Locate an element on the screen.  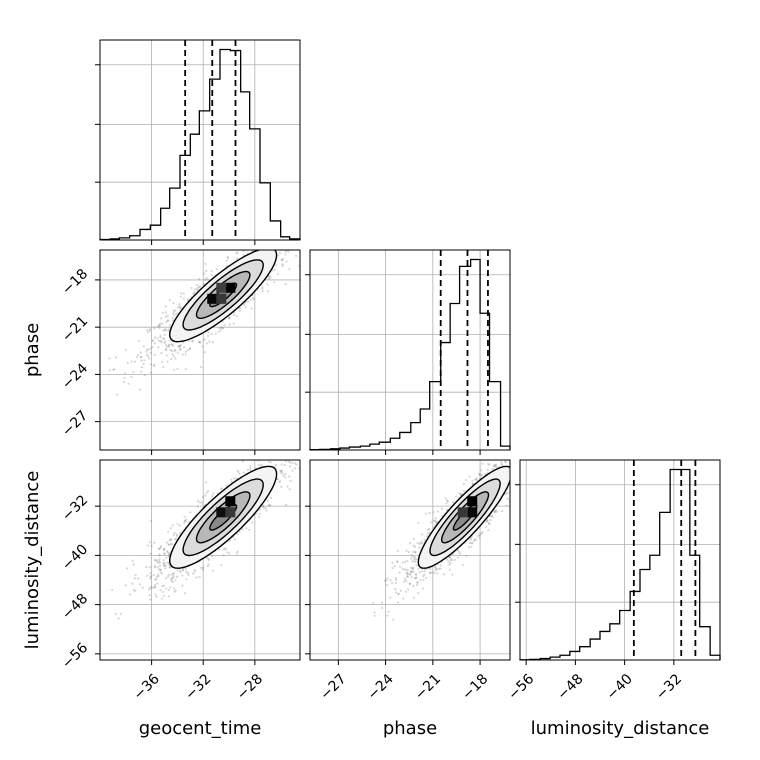
histogram-panel-luminosity-distance: −56 −48 −40 −32 is located at coordinates (613, 581).